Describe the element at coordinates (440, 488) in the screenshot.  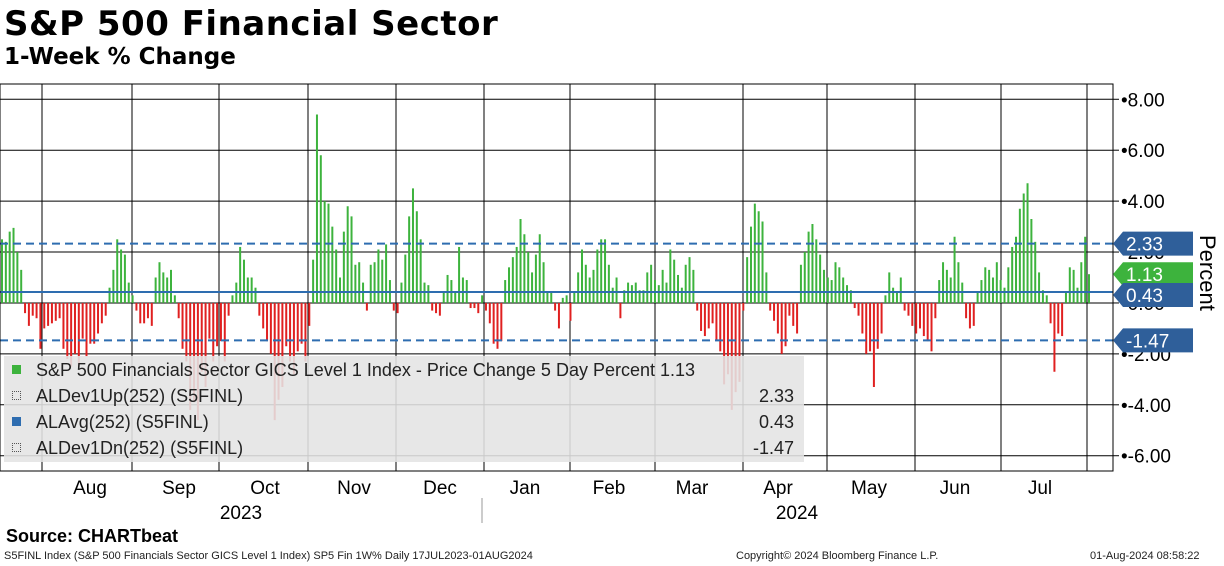
I see `x-tick-label: Dec` at that location.